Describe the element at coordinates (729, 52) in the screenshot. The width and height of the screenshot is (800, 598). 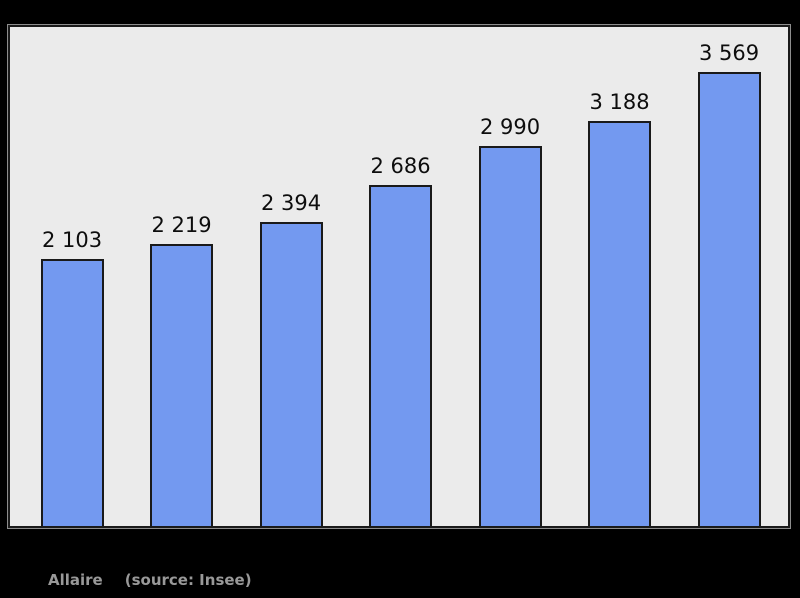
I see `bar-value-label: 3 569` at that location.